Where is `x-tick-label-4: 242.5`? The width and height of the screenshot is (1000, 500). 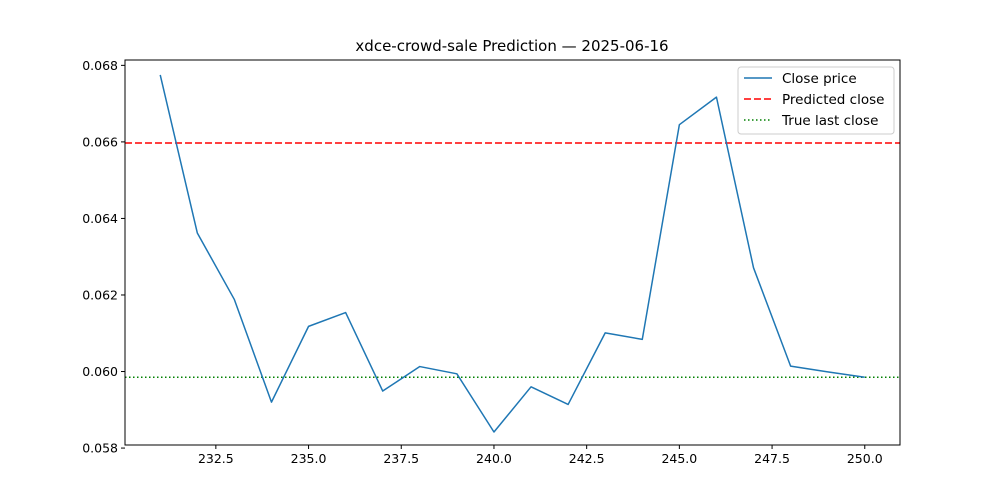 x-tick-label-4: 242.5 is located at coordinates (587, 458).